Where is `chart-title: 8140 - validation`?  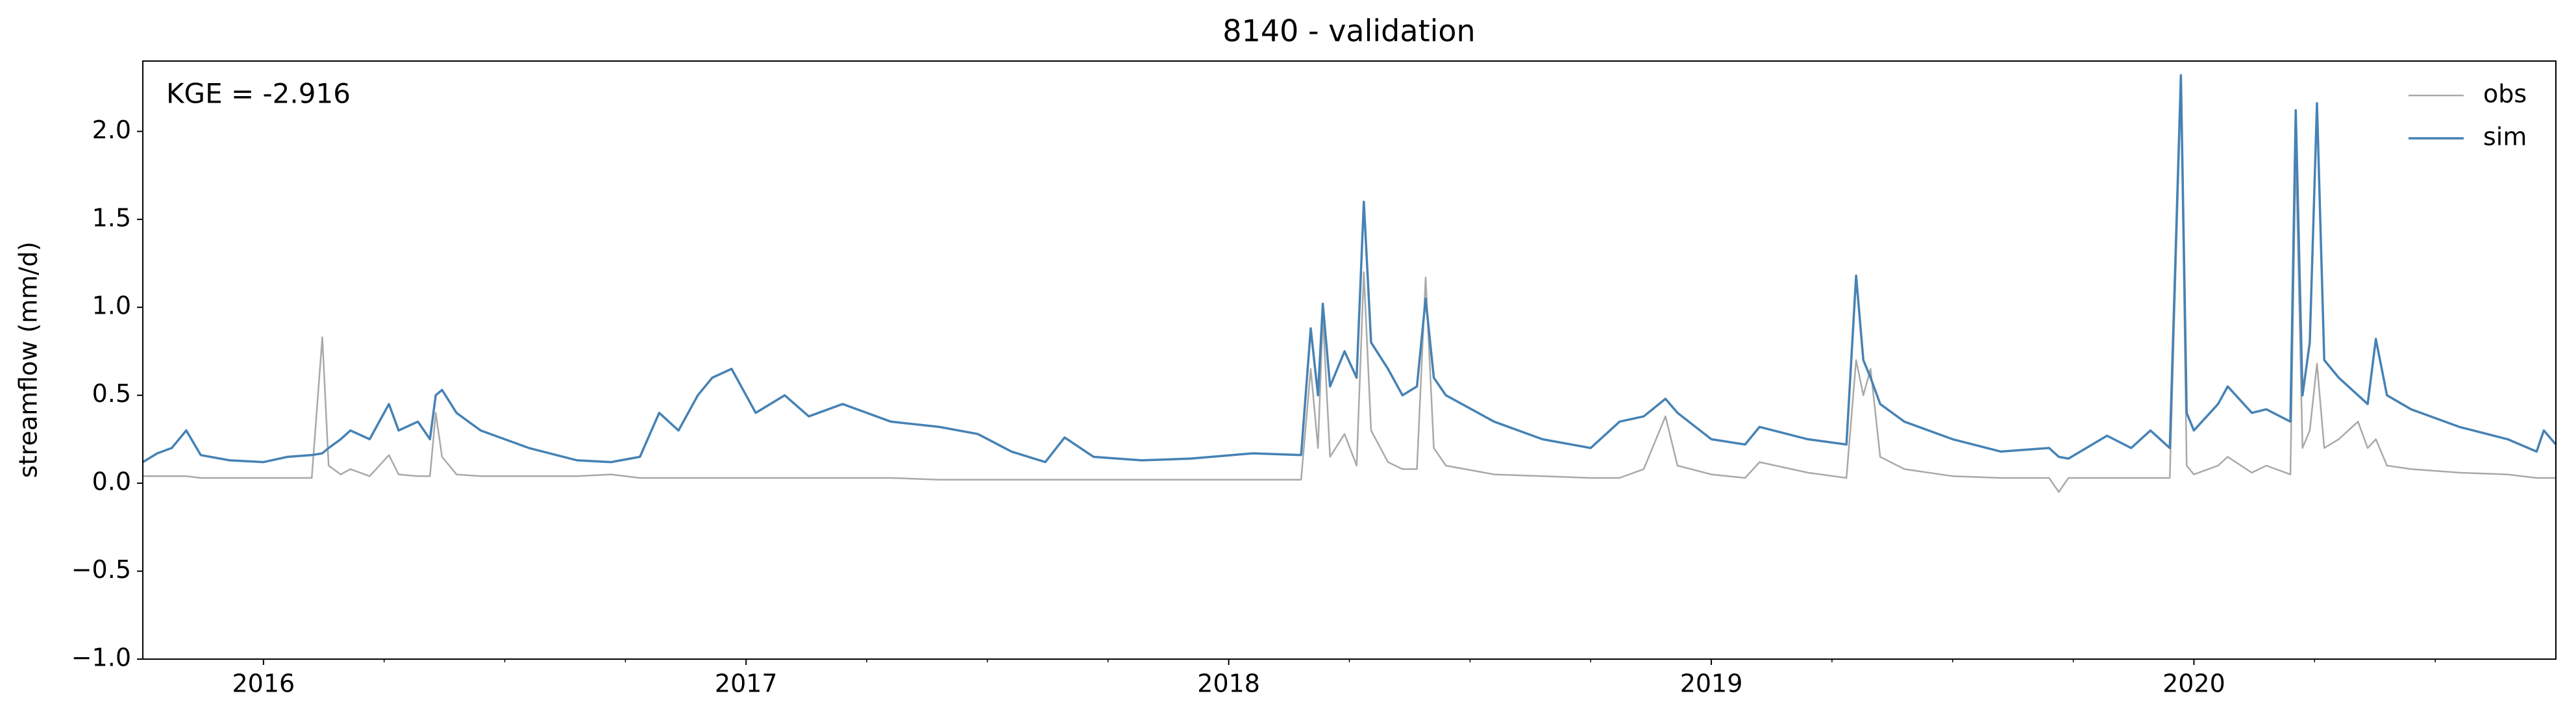
chart-title: 8140 - validation is located at coordinates (1348, 31).